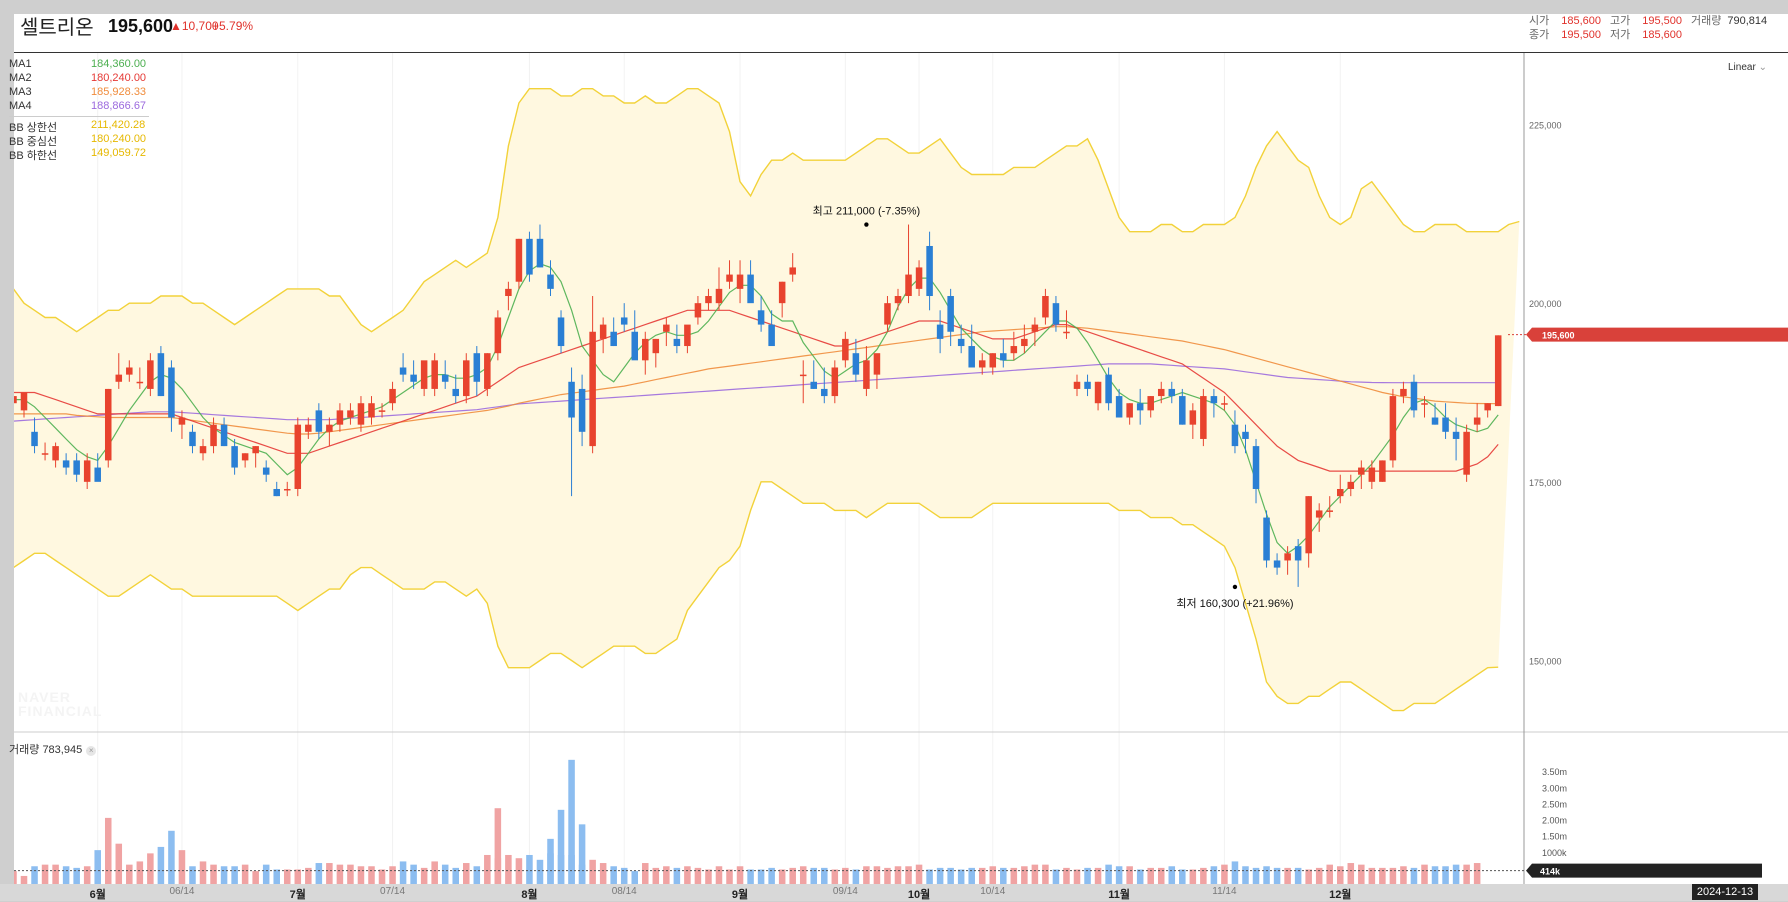  Describe the element at coordinates (993, 891) in the screenshot. I see `x-tick-label: 10/14` at that location.